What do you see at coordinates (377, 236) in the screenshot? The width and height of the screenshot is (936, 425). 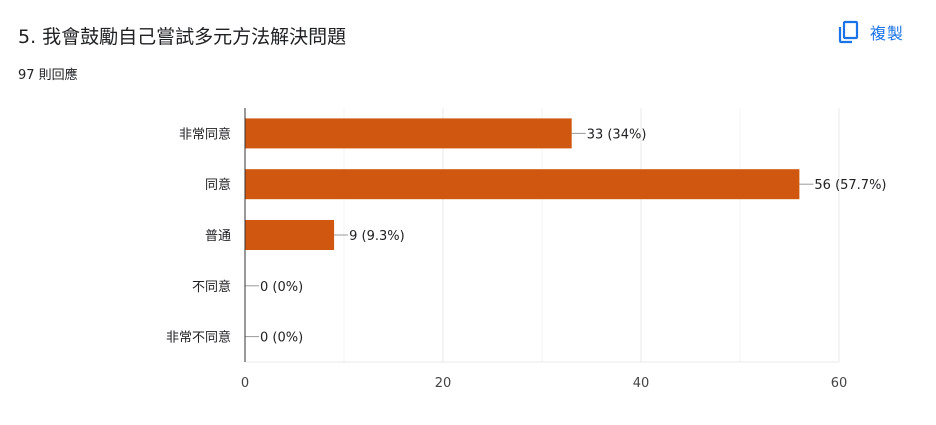 I see `data-label: 9 (9.3%)` at bounding box center [377, 236].